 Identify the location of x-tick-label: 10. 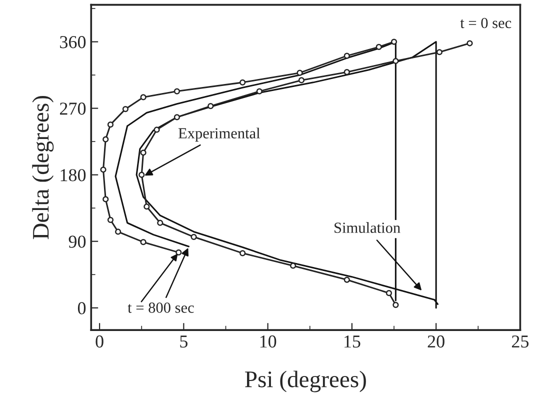
(268, 341).